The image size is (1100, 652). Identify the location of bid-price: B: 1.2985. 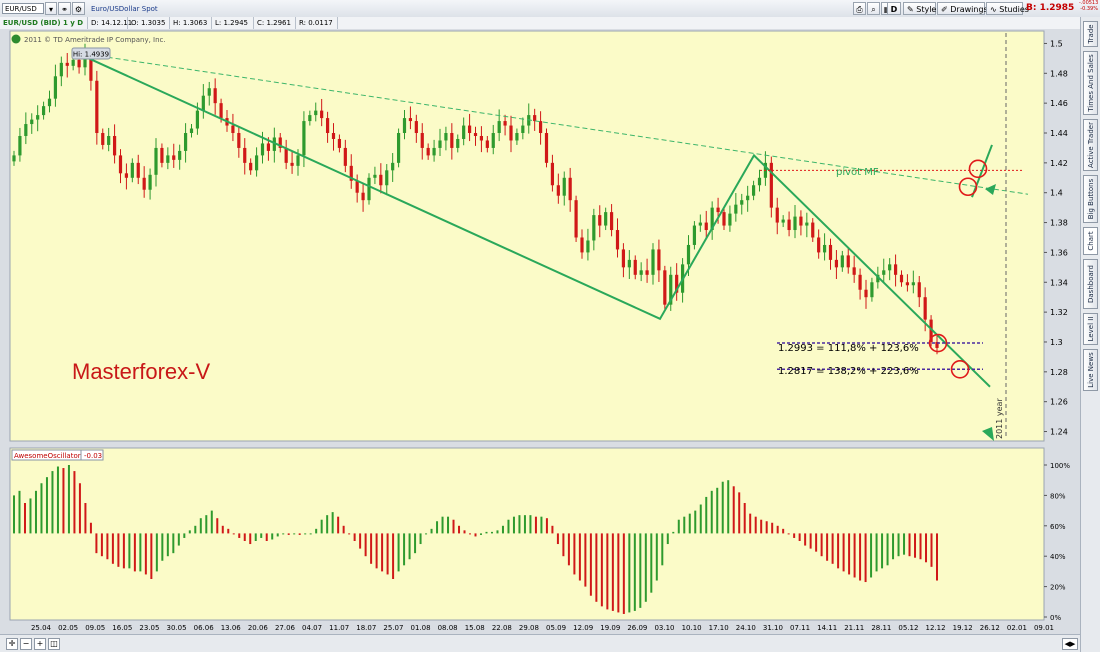
(1050, 8).